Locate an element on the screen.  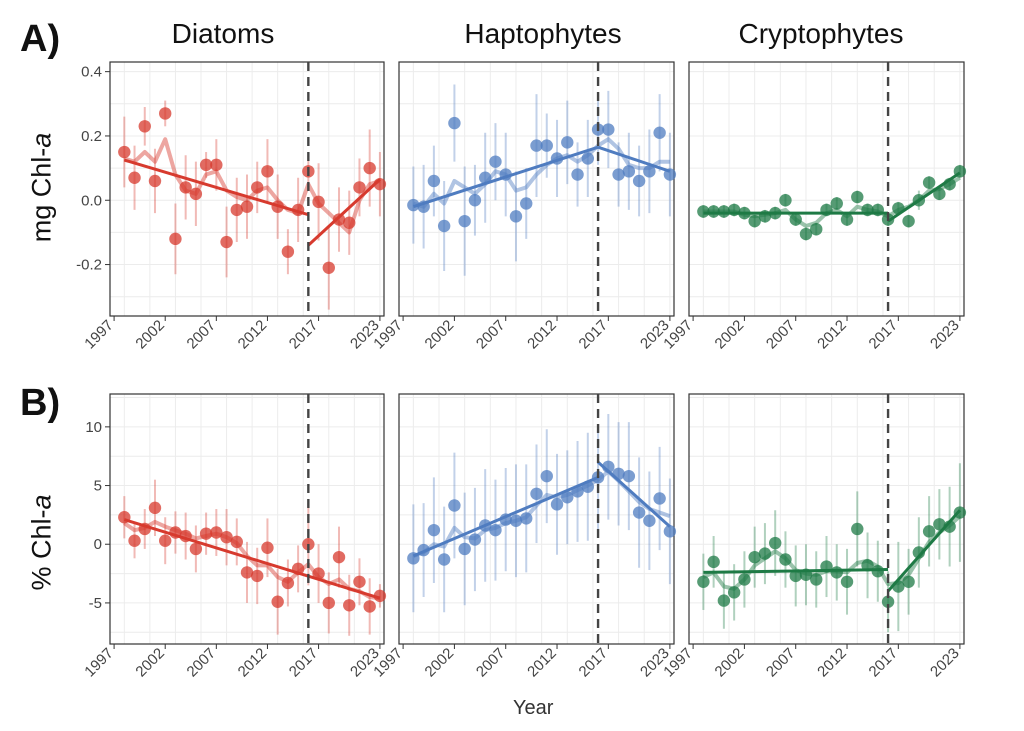
panel-label-b: B) is located at coordinates (40, 403).